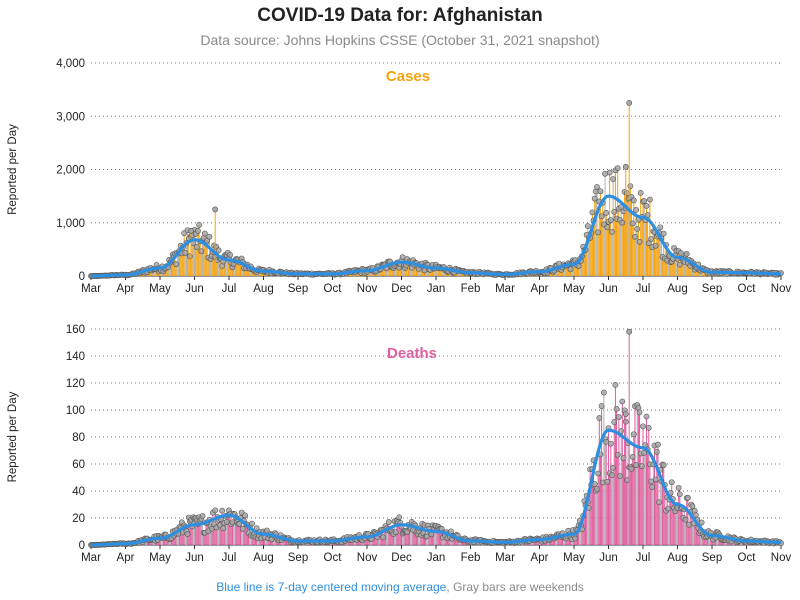 This screenshot has height=600, width=800. Describe the element at coordinates (126, 558) in the screenshot. I see `x-tick-label: Apr` at that location.